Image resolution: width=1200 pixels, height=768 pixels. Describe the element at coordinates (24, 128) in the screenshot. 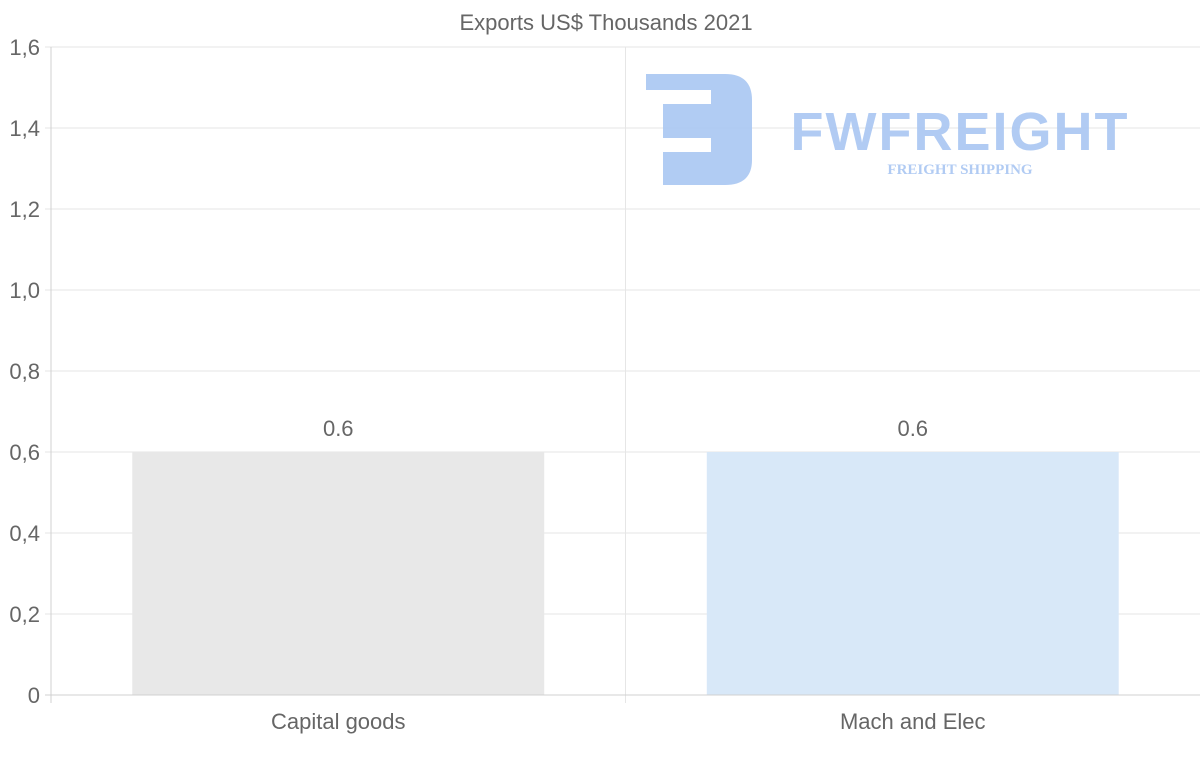

I see `y-tick-label: 1,4` at that location.